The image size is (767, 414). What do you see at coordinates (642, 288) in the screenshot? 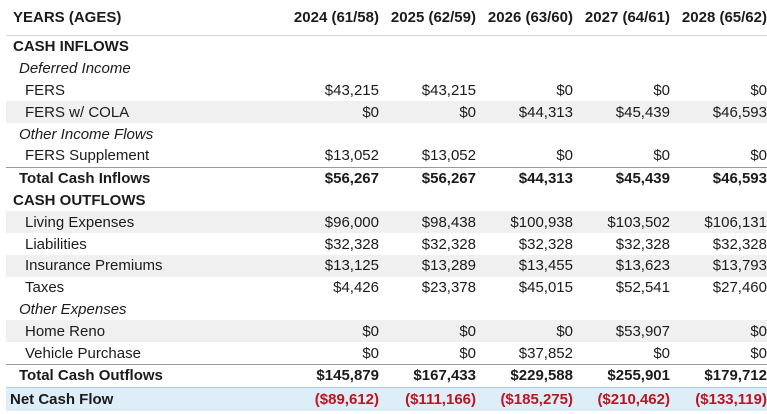
I see `cell-value: $52,541` at bounding box center [642, 288].